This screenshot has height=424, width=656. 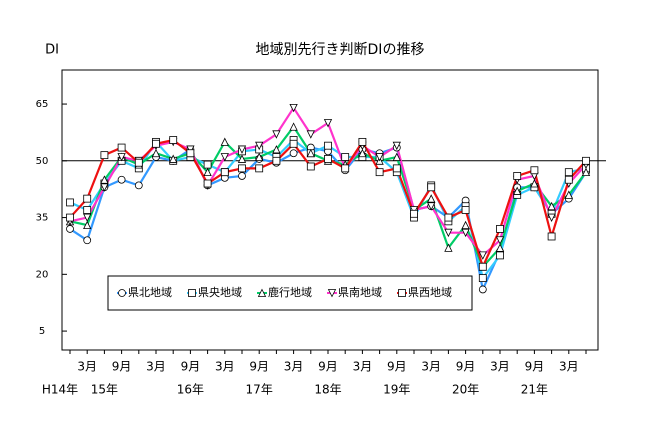 I want to click on legend-label: 県西地域, so click(x=430, y=292).